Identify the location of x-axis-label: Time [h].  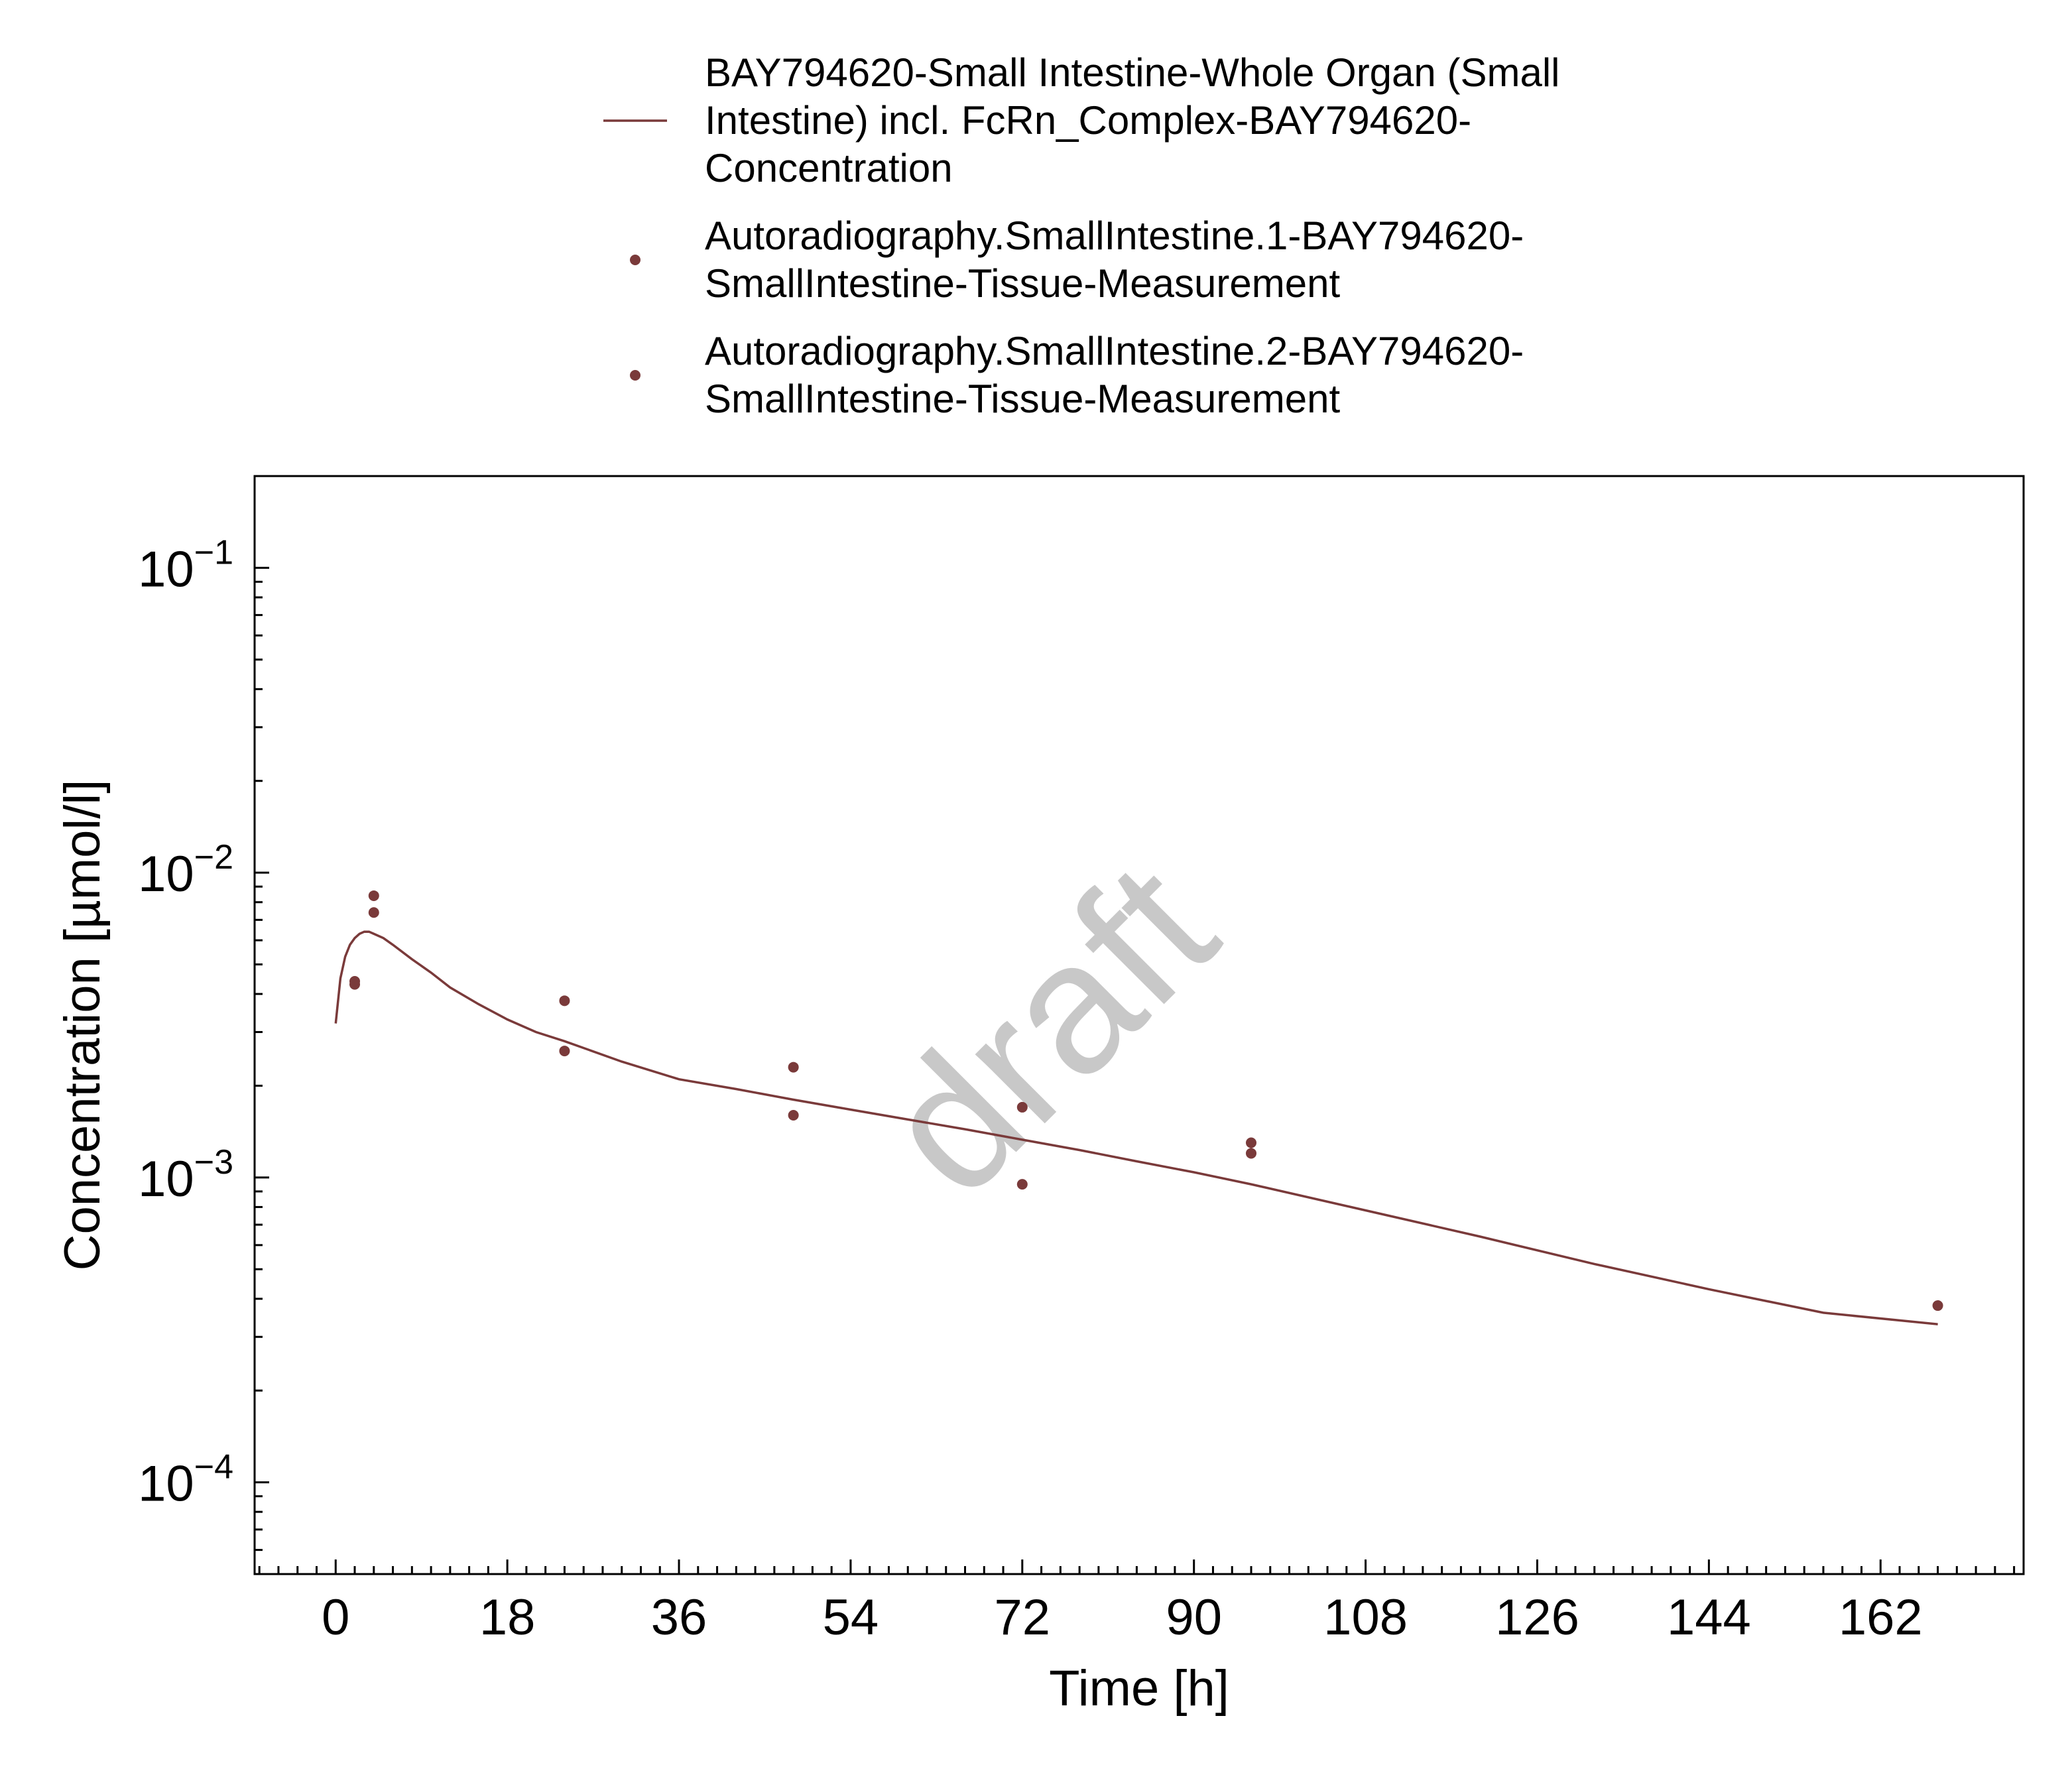
(1139, 1688).